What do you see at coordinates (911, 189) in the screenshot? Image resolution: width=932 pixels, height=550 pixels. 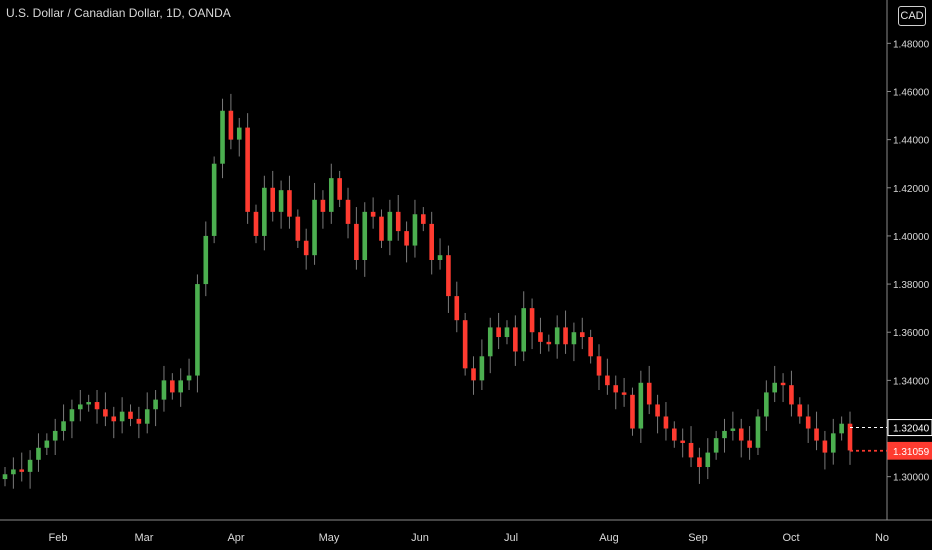 I see `y-tick-label: 1.42000` at bounding box center [911, 189].